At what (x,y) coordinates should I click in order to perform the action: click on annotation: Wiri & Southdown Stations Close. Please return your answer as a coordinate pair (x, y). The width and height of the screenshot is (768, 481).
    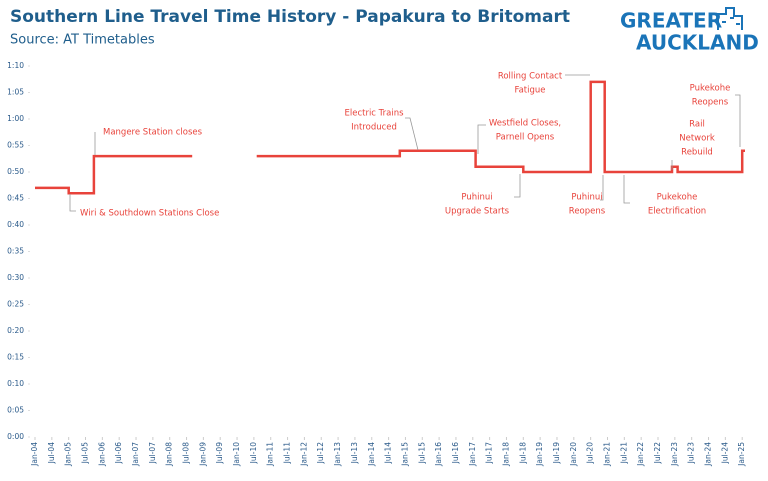
    Looking at the image, I should click on (149, 214).